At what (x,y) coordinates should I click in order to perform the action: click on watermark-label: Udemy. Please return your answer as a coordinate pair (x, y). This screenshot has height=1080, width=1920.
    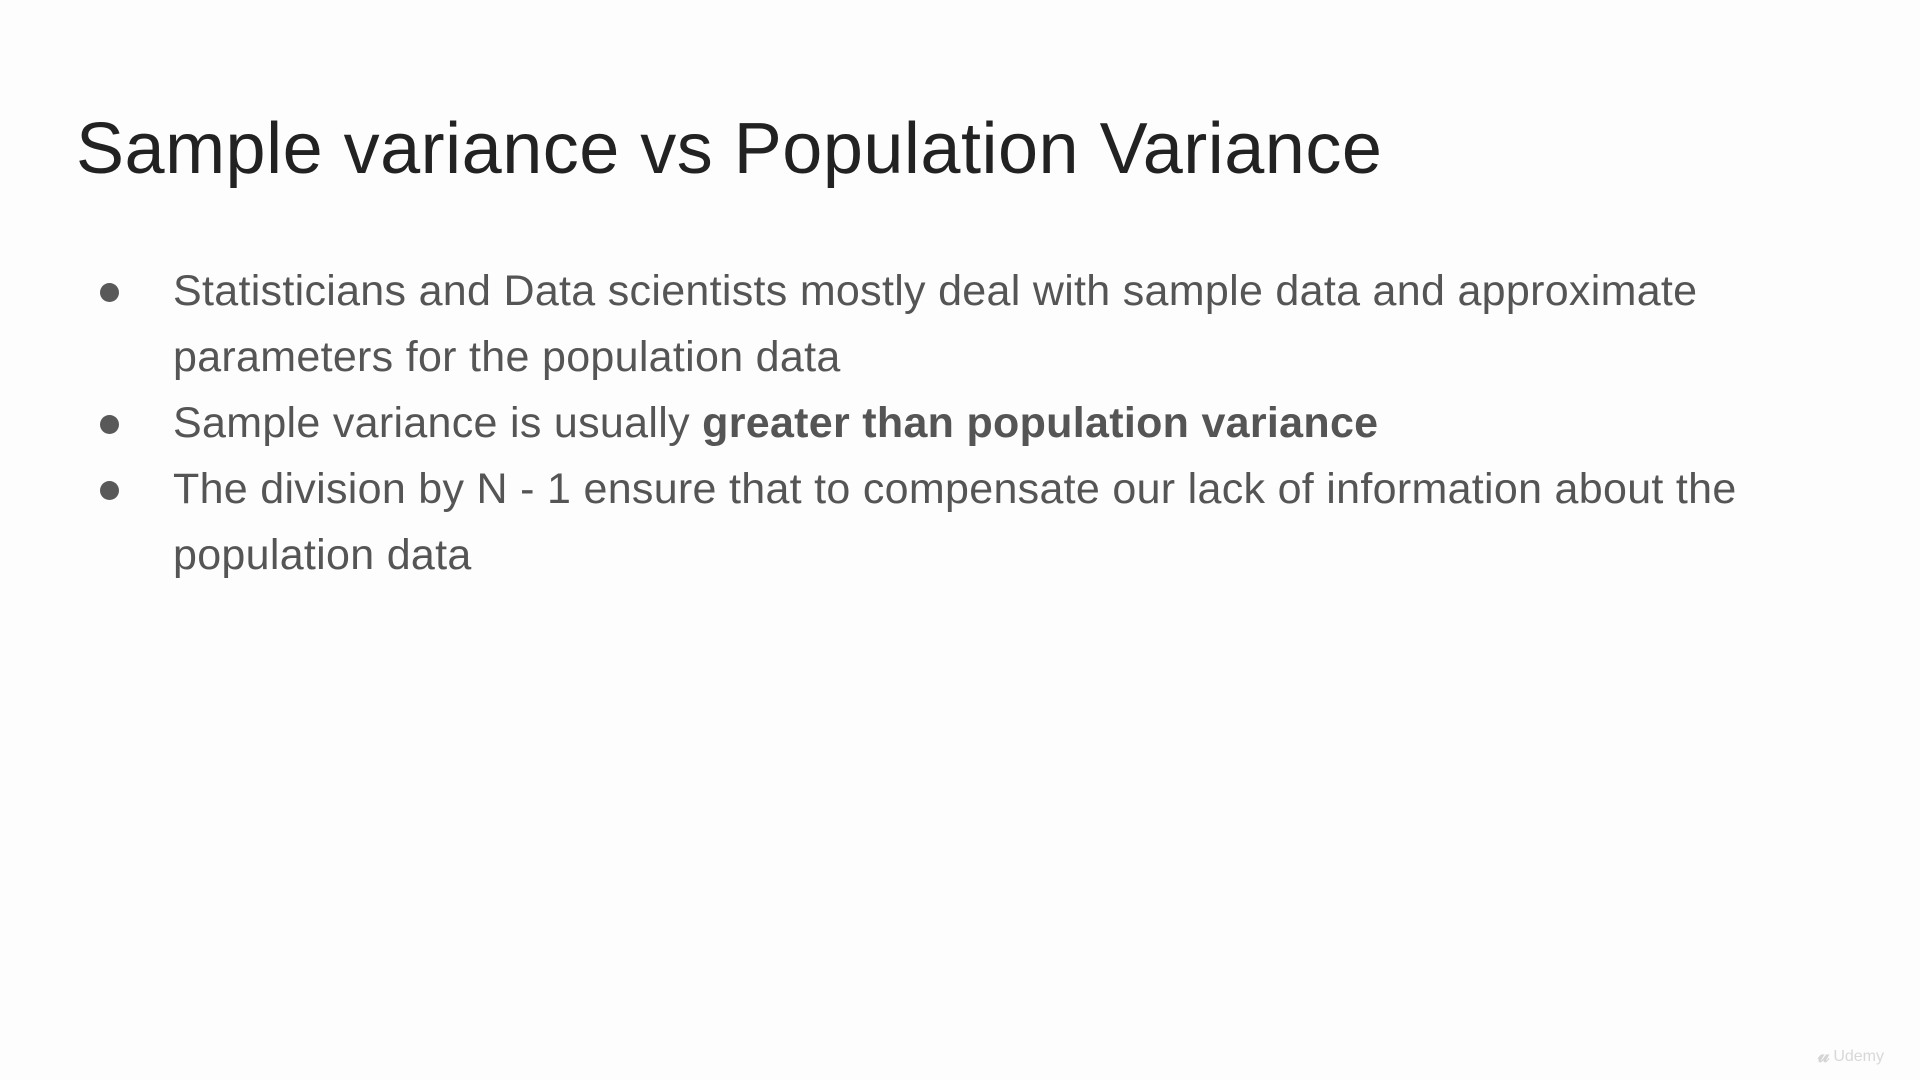
    Looking at the image, I should click on (1858, 1056).